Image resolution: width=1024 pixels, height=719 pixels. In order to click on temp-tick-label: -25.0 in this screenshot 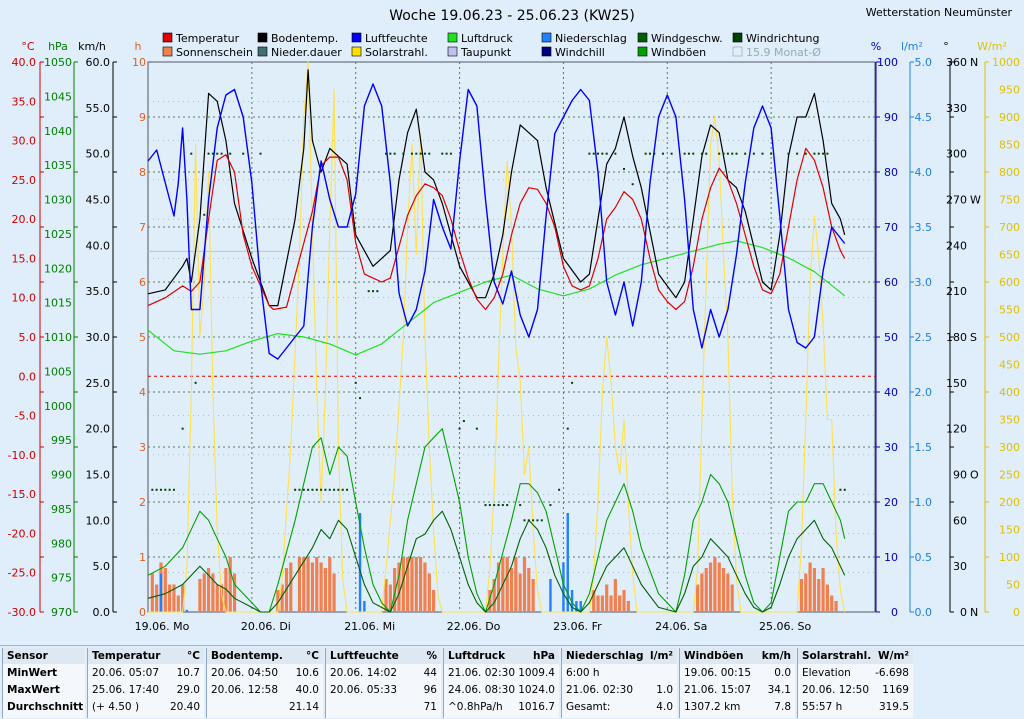, I will do `click(22, 573)`.